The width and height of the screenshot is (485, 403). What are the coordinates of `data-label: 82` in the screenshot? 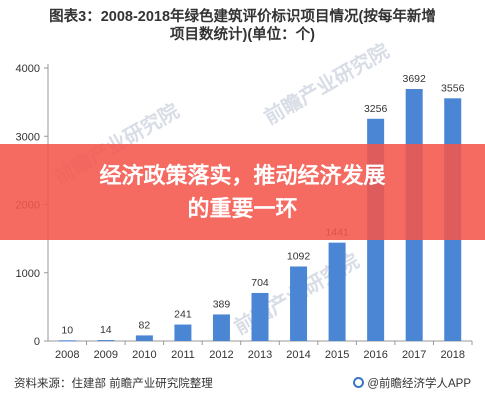 It's located at (145, 325).